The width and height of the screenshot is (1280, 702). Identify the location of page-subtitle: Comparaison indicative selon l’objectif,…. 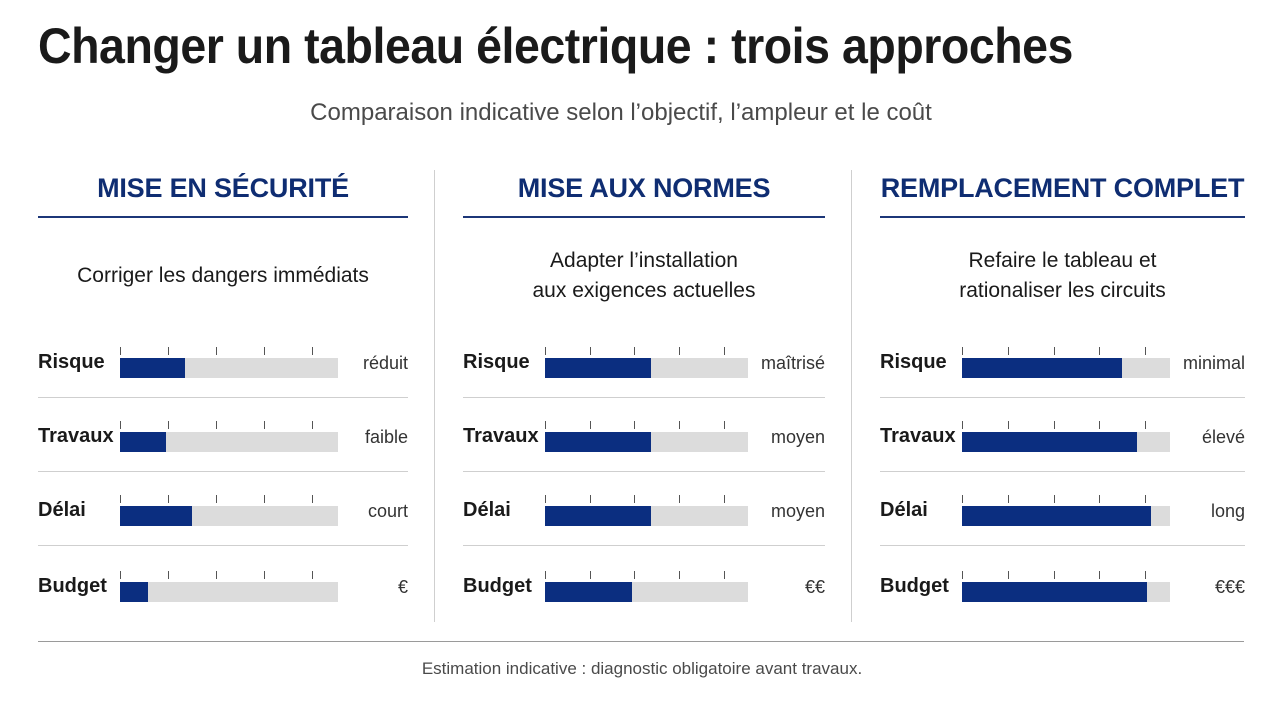
(621, 112).